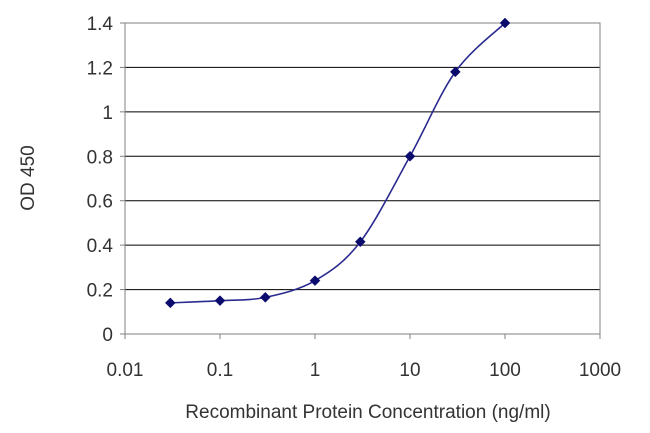  I want to click on y-axis-title: OD 450, so click(28, 177).